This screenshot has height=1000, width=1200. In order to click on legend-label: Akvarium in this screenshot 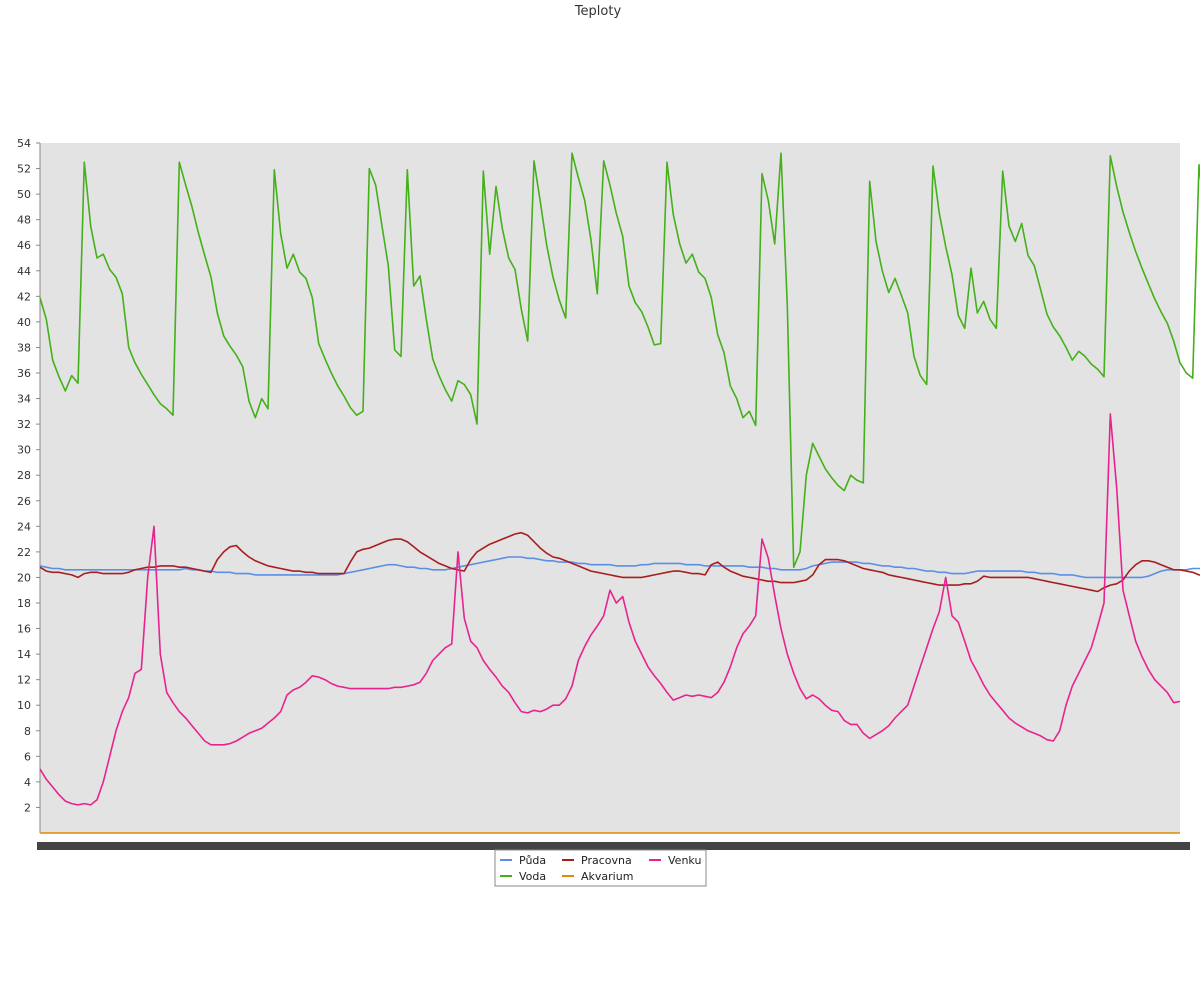, I will do `click(607, 876)`.